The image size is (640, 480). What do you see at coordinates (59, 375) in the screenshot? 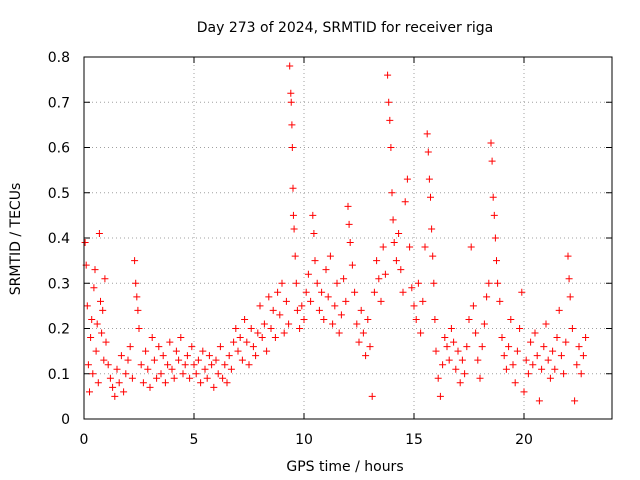
I see `y-tick-label: 0.1` at bounding box center [59, 375].